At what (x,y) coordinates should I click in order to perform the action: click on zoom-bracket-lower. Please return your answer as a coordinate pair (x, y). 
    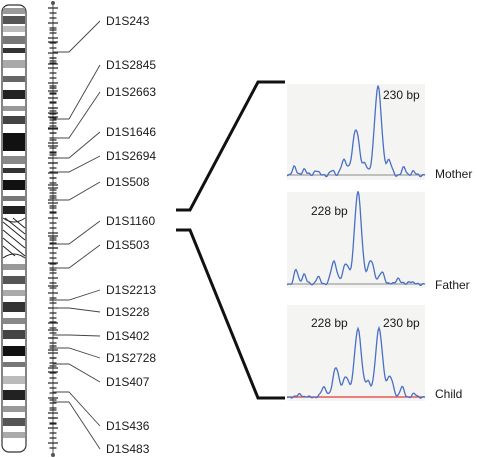
    Looking at the image, I should click on (230, 314).